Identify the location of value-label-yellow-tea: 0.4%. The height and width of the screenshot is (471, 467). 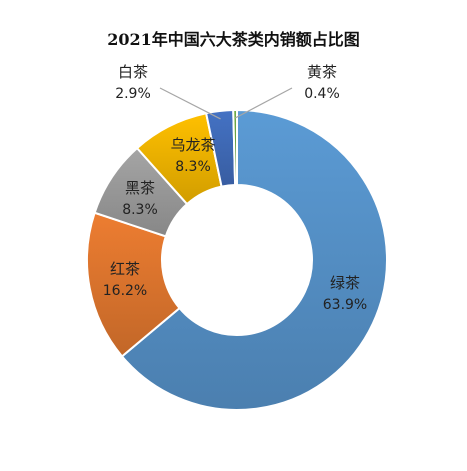
(322, 94).